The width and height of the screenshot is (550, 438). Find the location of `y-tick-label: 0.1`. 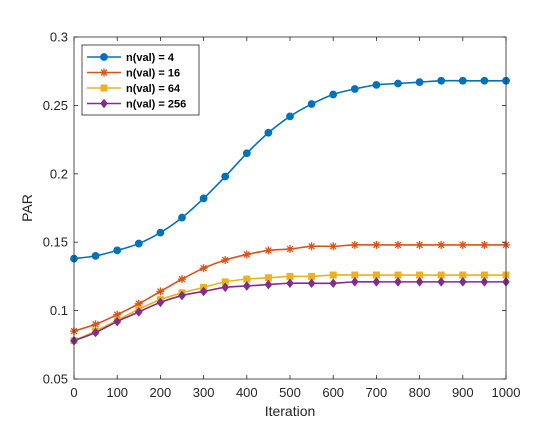

y-tick-label: 0.1 is located at coordinates (59, 310).